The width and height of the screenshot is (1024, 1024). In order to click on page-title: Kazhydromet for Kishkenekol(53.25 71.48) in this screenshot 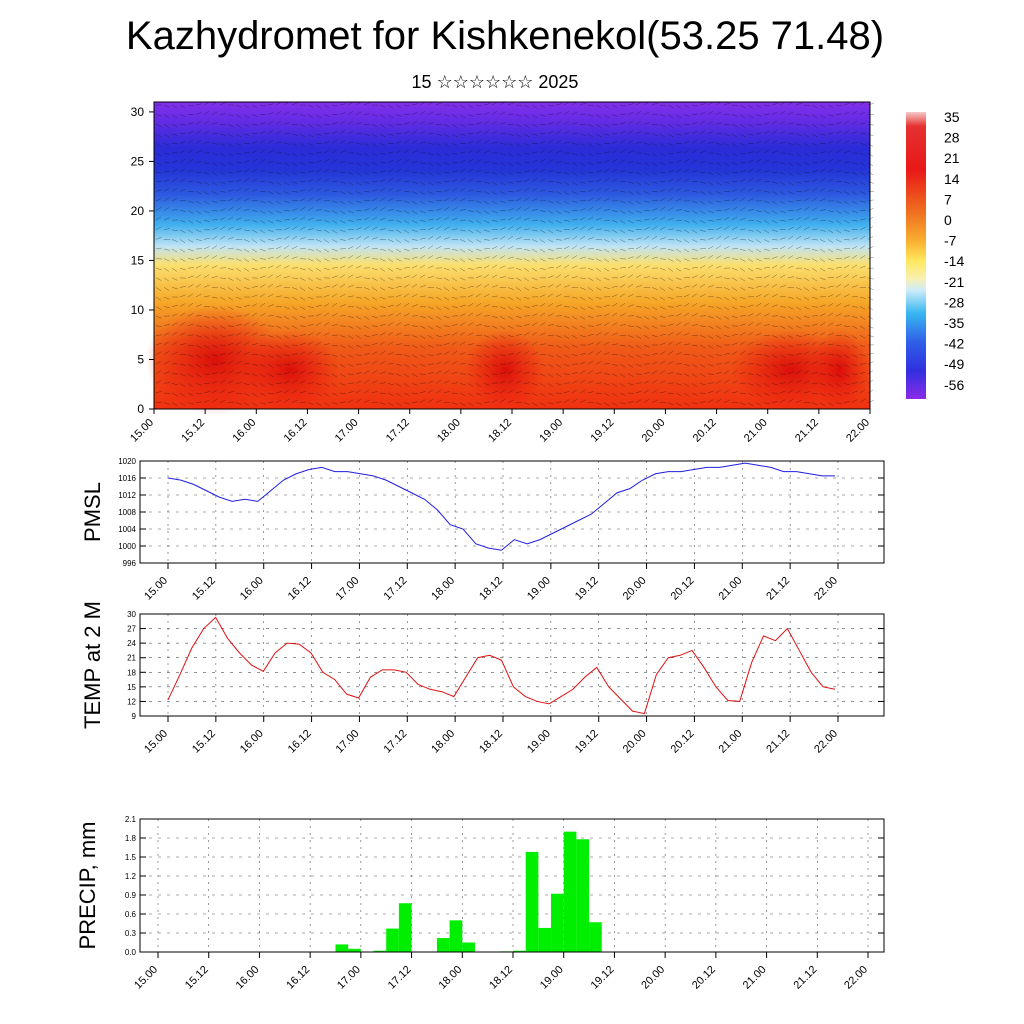, I will do `click(505, 36)`.